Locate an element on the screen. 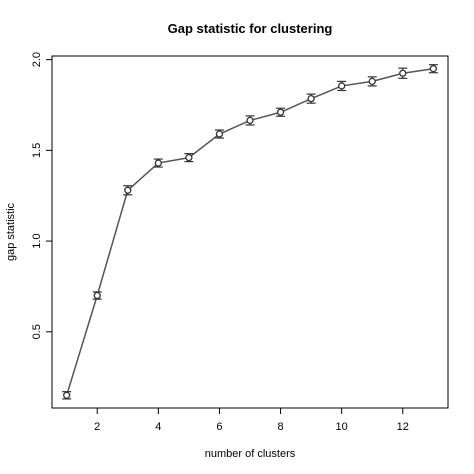  x-axis: 2 4 6 8 10 12 is located at coordinates (251, 420).